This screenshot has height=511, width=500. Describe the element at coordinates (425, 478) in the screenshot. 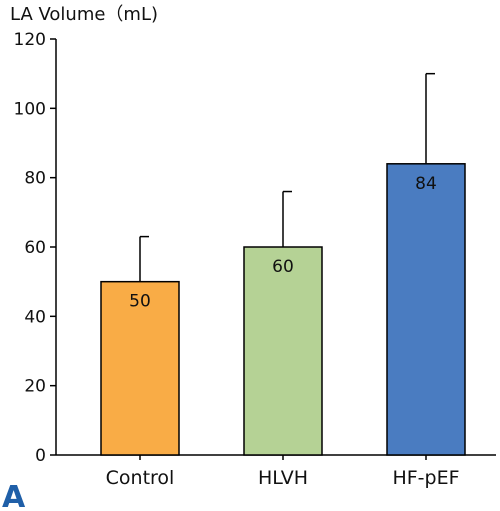

I see `x-tick-label: HF-pEF` at that location.